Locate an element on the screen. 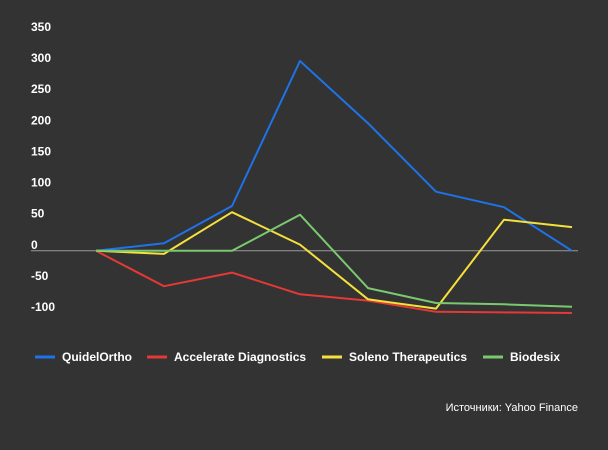 The height and width of the screenshot is (450, 608). y-tick-label: 0 is located at coordinates (34, 245).